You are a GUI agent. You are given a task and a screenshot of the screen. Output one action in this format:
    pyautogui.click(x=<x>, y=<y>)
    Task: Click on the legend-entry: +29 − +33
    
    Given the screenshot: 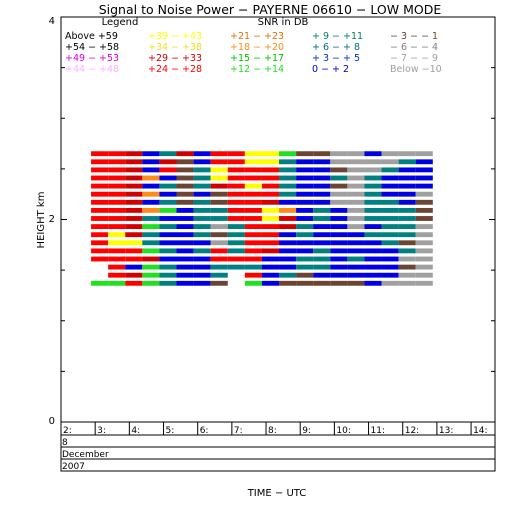 What is the action you would take?
    pyautogui.click(x=175, y=58)
    